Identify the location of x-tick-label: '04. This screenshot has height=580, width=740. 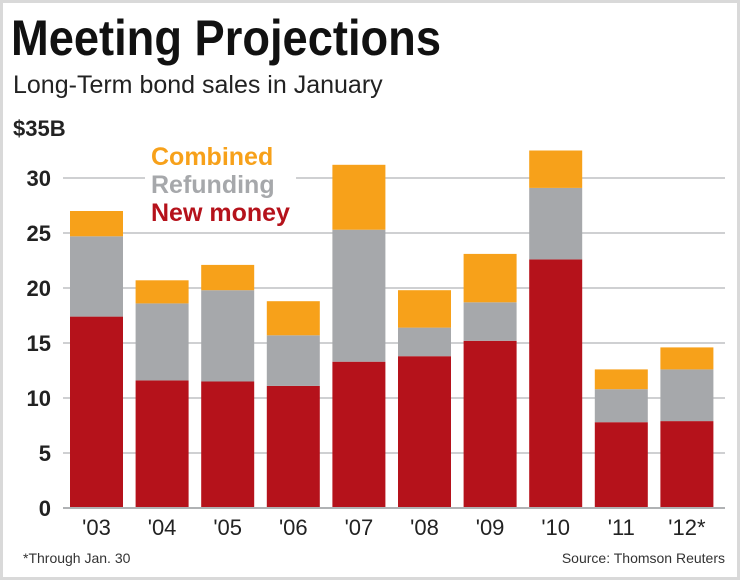
(162, 527).